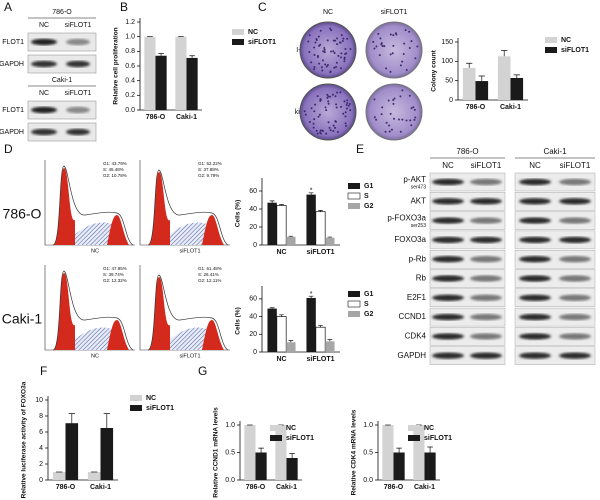 The height and width of the screenshot is (500, 600). What do you see at coordinates (416, 336) in the screenshot?
I see `label: CDK4` at bounding box center [416, 336].